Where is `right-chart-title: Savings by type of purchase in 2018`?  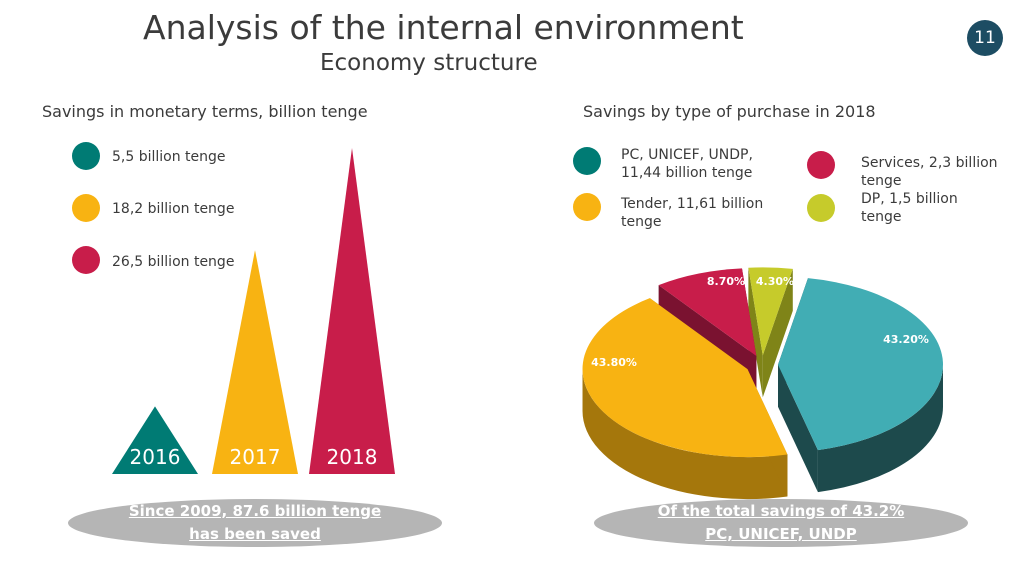
right-chart-title: Savings by type of purchase in 2018 is located at coordinates (729, 111).